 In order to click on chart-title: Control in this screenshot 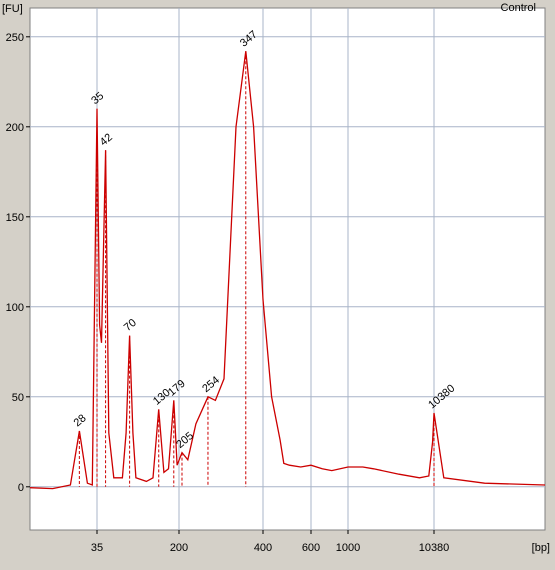, I will do `click(518, 8)`.